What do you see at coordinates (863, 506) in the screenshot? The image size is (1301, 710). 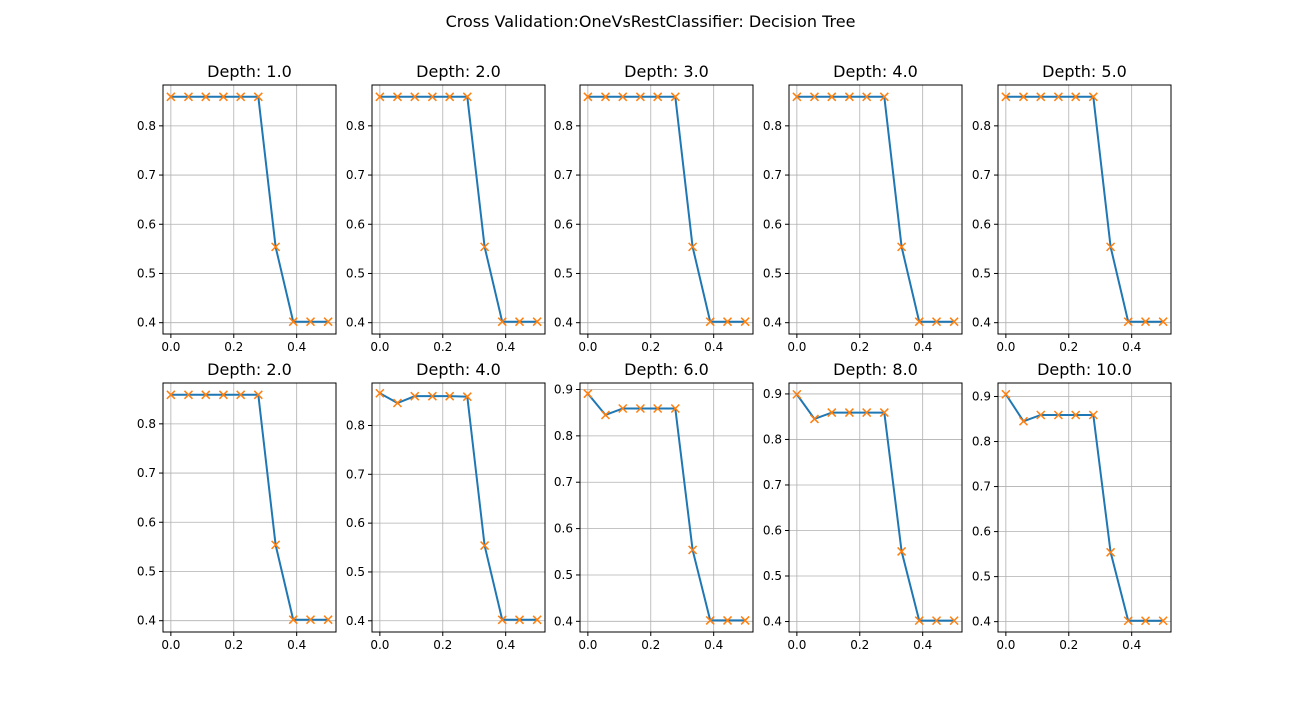 I see `subplot-9: 0.0 0.2 0.4 0.4 0.5 0.6 0.7 0.8 0.9 Depth: 8.0` at bounding box center [863, 506].